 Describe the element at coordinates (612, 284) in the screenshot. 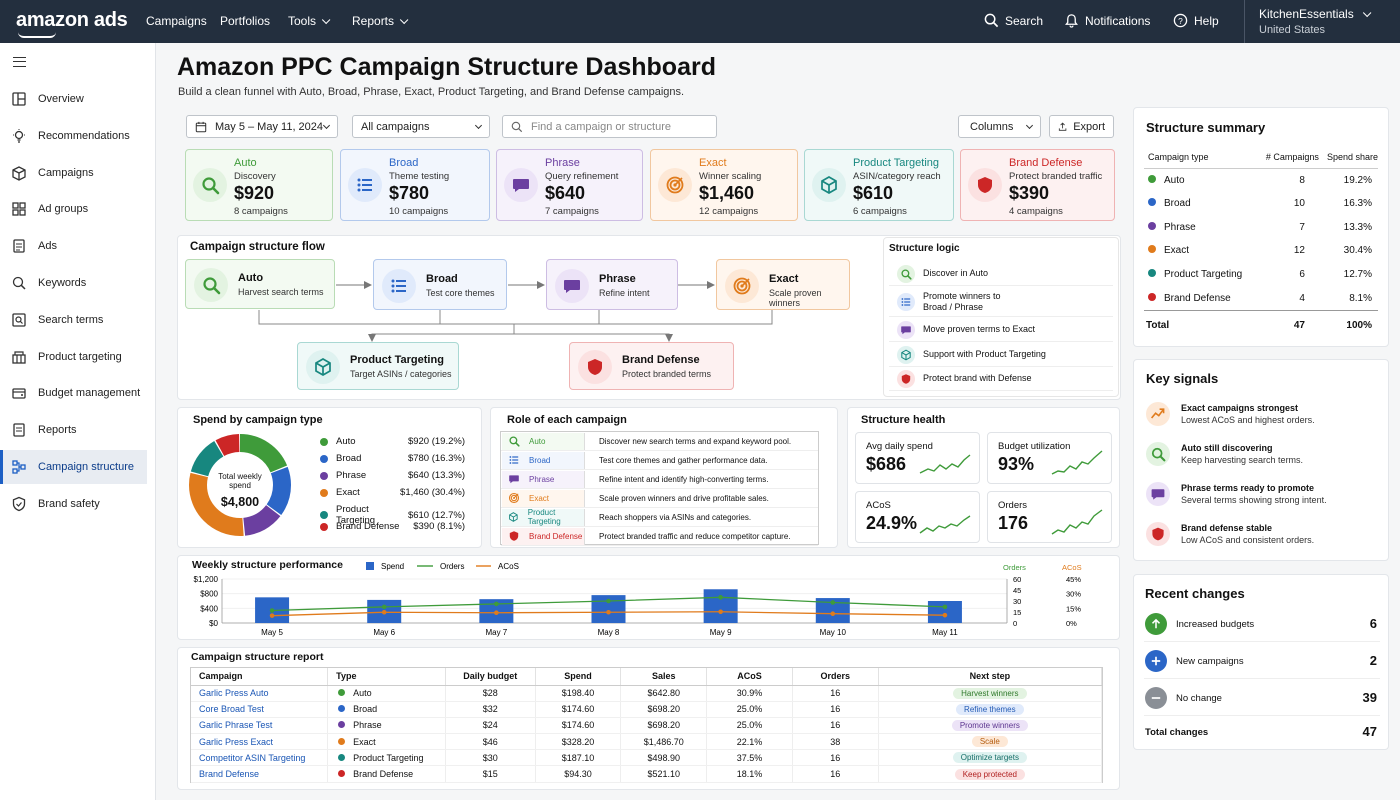

I see `flow-node-phrase: Phrase Refine intent` at that location.